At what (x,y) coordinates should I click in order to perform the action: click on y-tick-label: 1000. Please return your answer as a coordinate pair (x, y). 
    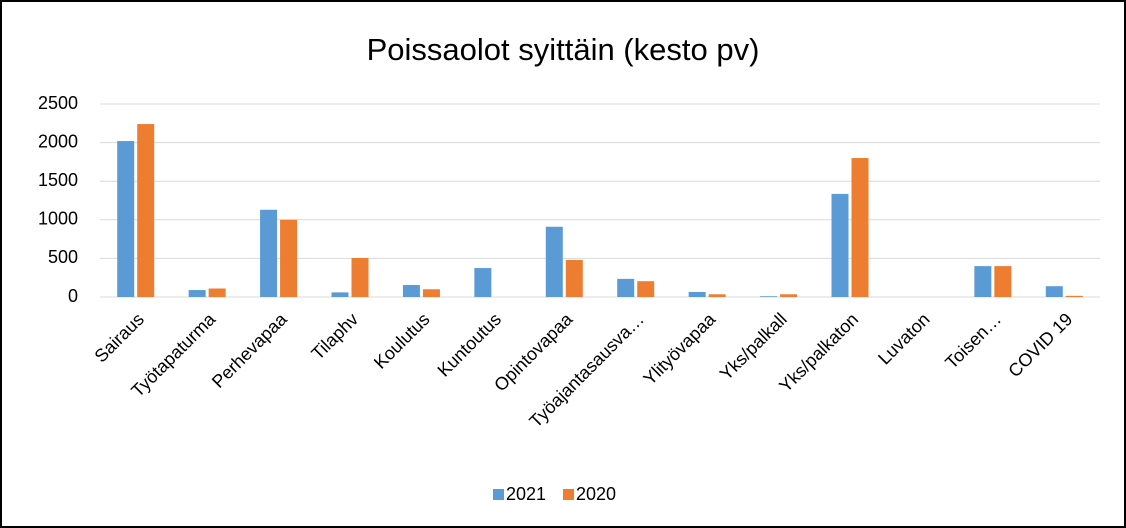
    Looking at the image, I should click on (58, 219).